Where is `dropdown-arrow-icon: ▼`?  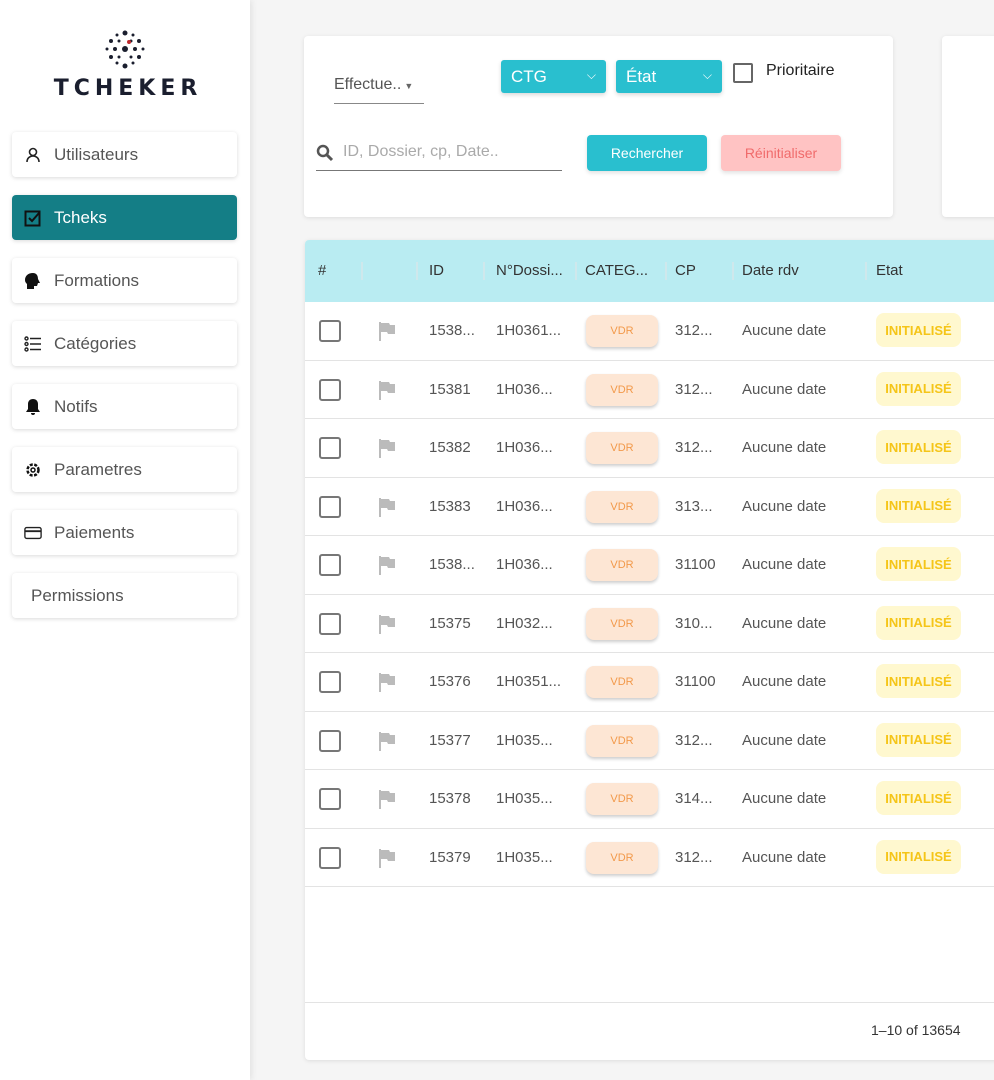
dropdown-arrow-icon: ▼ is located at coordinates (409, 86).